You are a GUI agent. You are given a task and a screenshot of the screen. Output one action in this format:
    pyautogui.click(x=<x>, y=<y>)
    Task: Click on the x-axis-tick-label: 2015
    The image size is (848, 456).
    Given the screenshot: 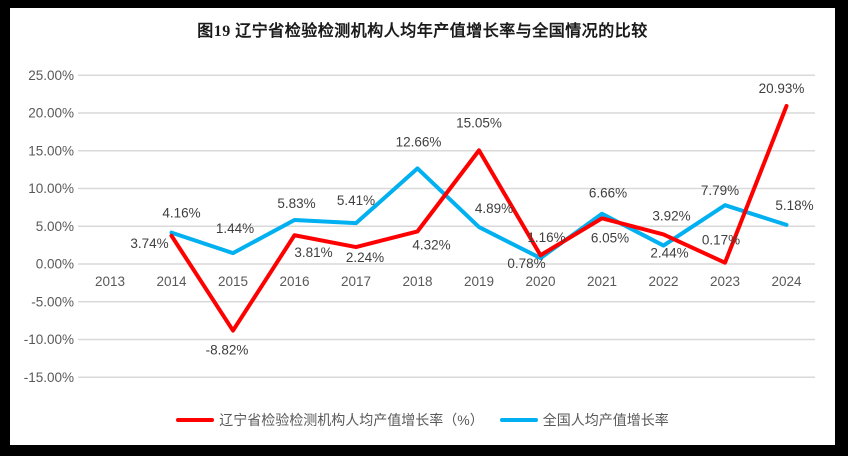 What is the action you would take?
    pyautogui.click(x=233, y=281)
    